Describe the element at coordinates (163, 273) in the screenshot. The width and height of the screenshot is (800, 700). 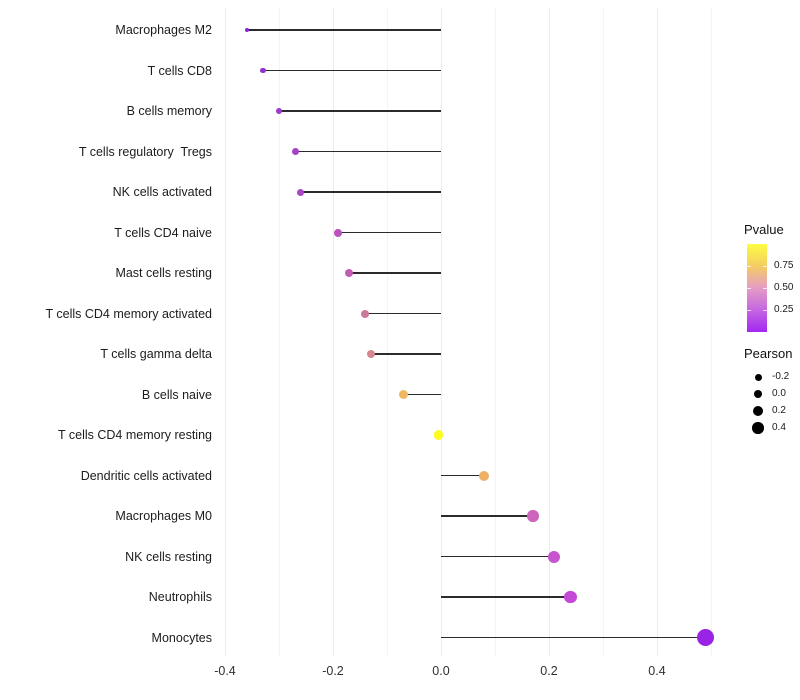
I see `category-label: Mast cells resting` at that location.